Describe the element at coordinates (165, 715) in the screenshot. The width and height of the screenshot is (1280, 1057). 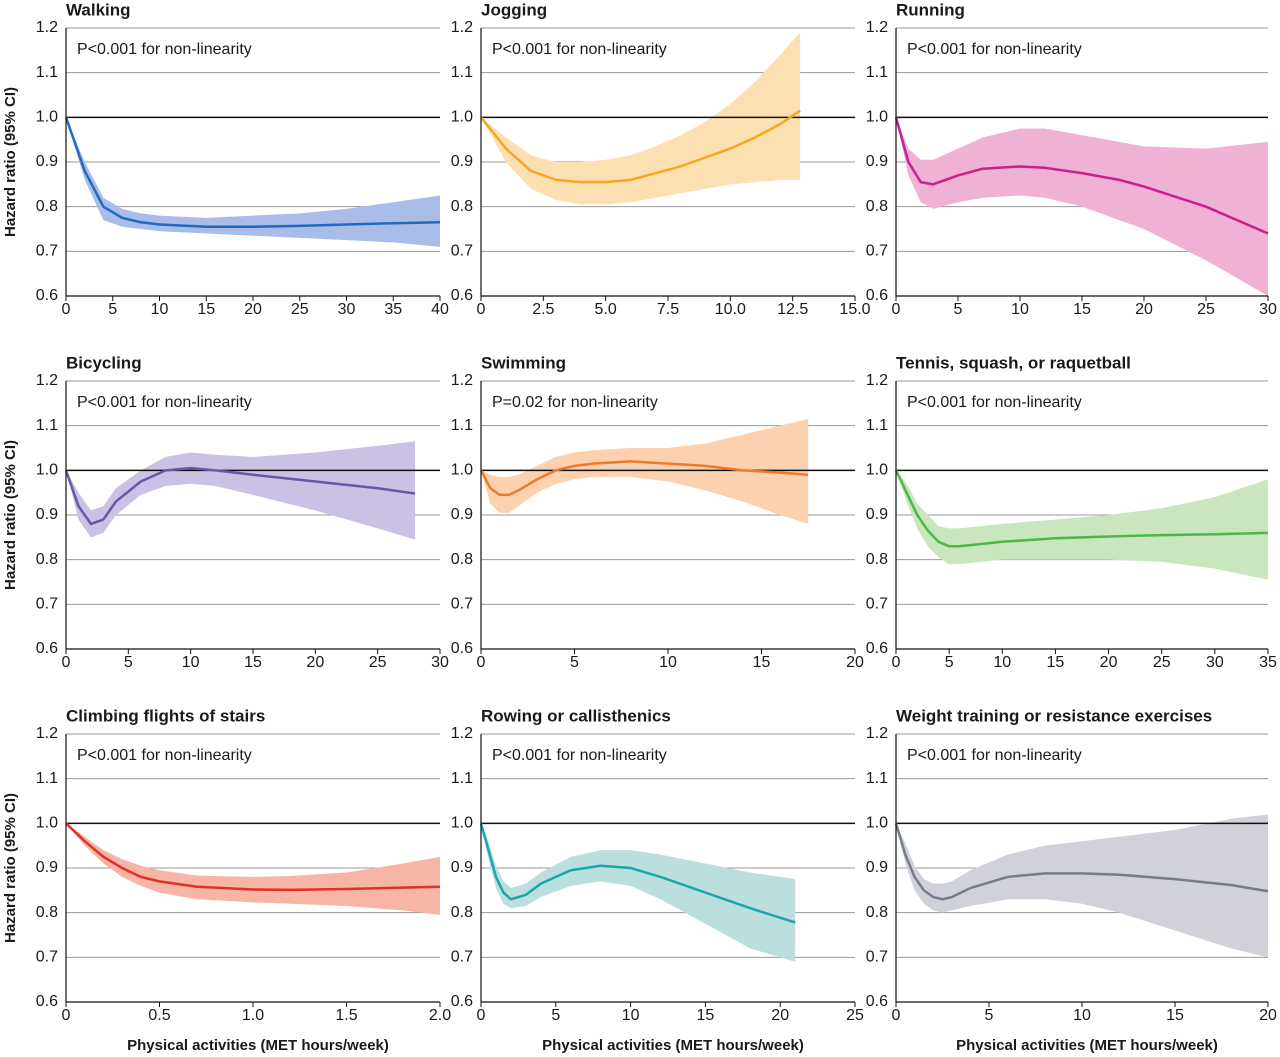
I see `chart-title: Climbing flights of stairs` at that location.